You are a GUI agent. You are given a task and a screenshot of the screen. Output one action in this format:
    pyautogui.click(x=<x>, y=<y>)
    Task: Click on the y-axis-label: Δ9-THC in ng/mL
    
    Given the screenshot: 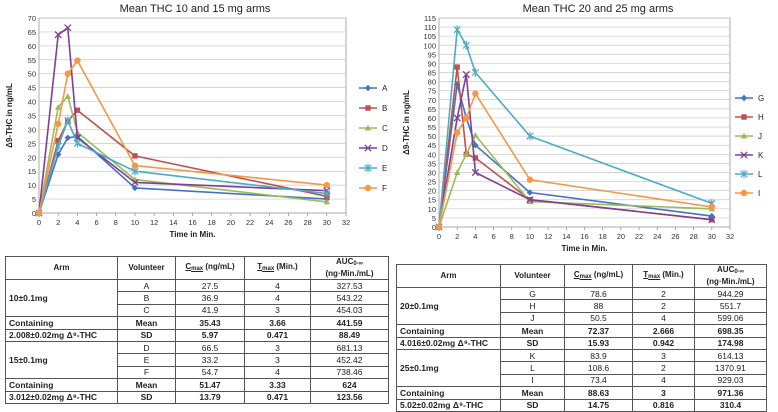 What is the action you would take?
    pyautogui.click(x=9, y=115)
    